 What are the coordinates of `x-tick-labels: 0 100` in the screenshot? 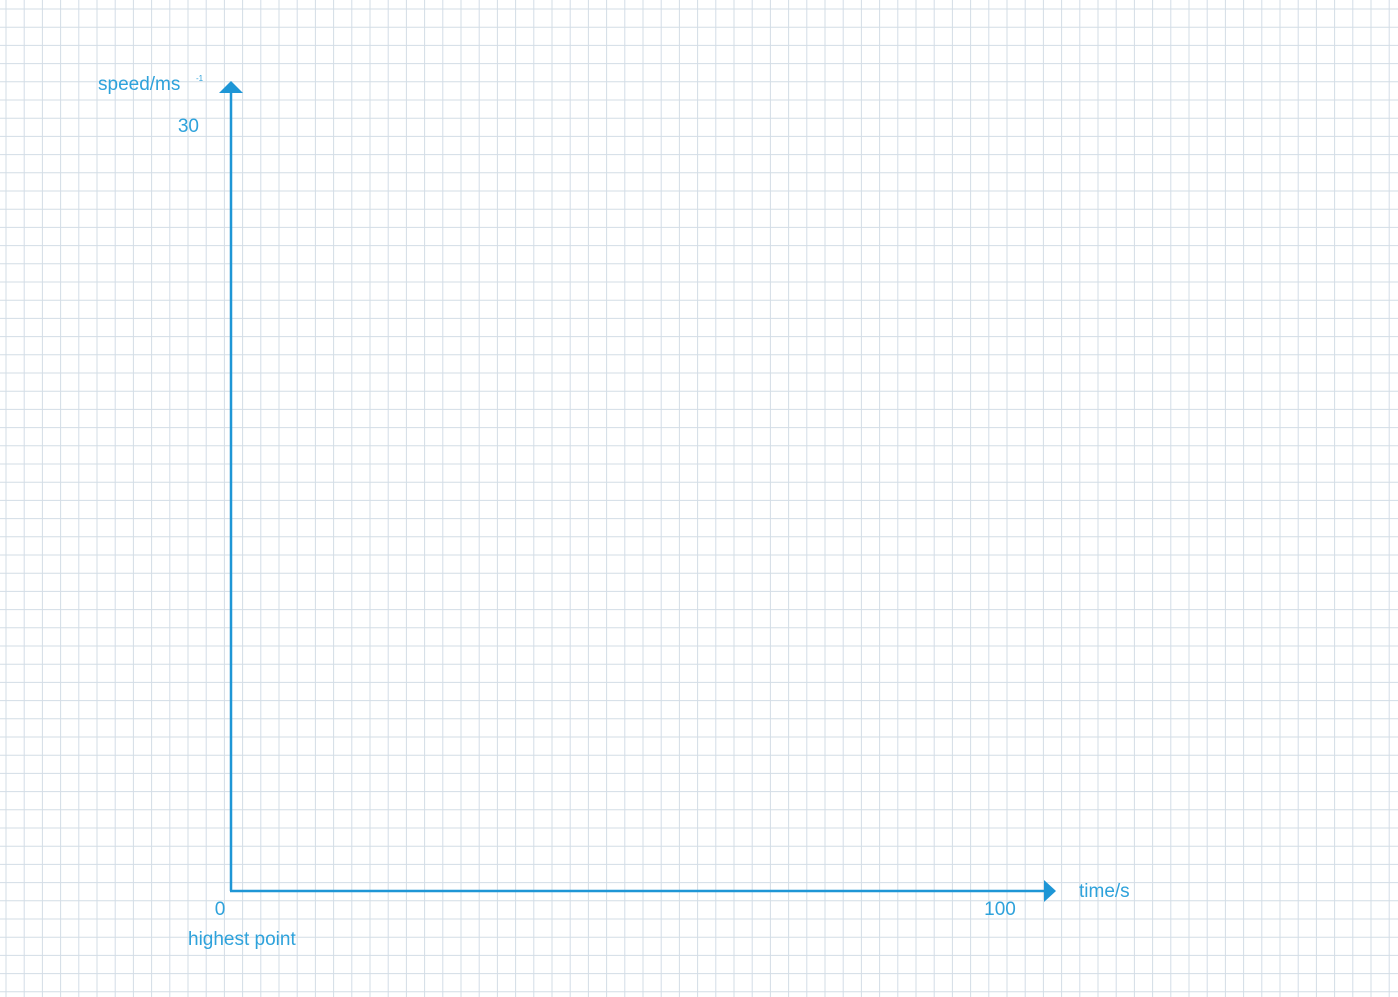 It's located at (615, 909).